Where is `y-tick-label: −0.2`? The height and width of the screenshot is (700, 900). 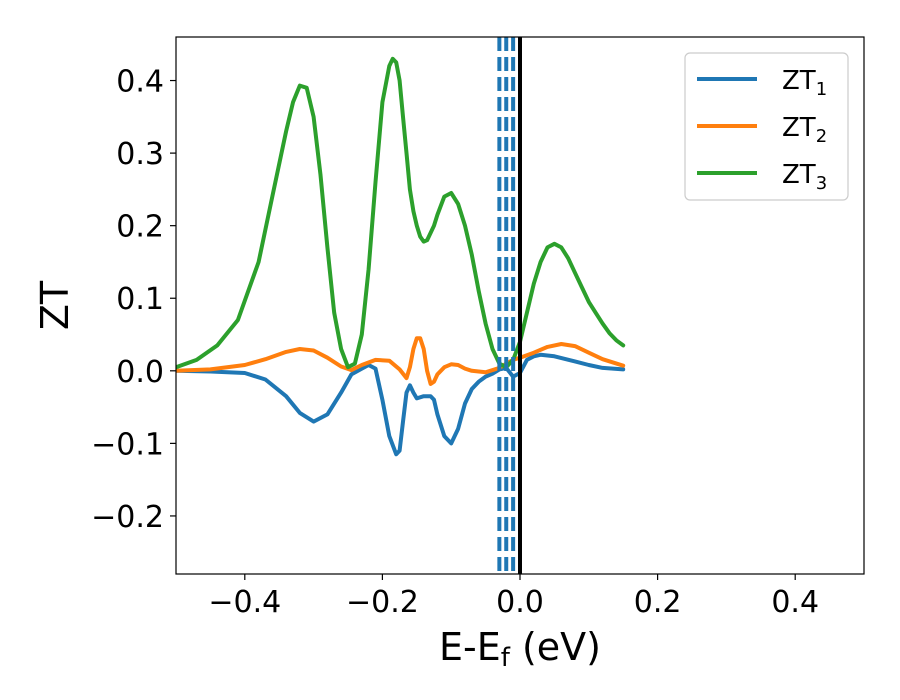
y-tick-label: −0.2 is located at coordinates (127, 517).